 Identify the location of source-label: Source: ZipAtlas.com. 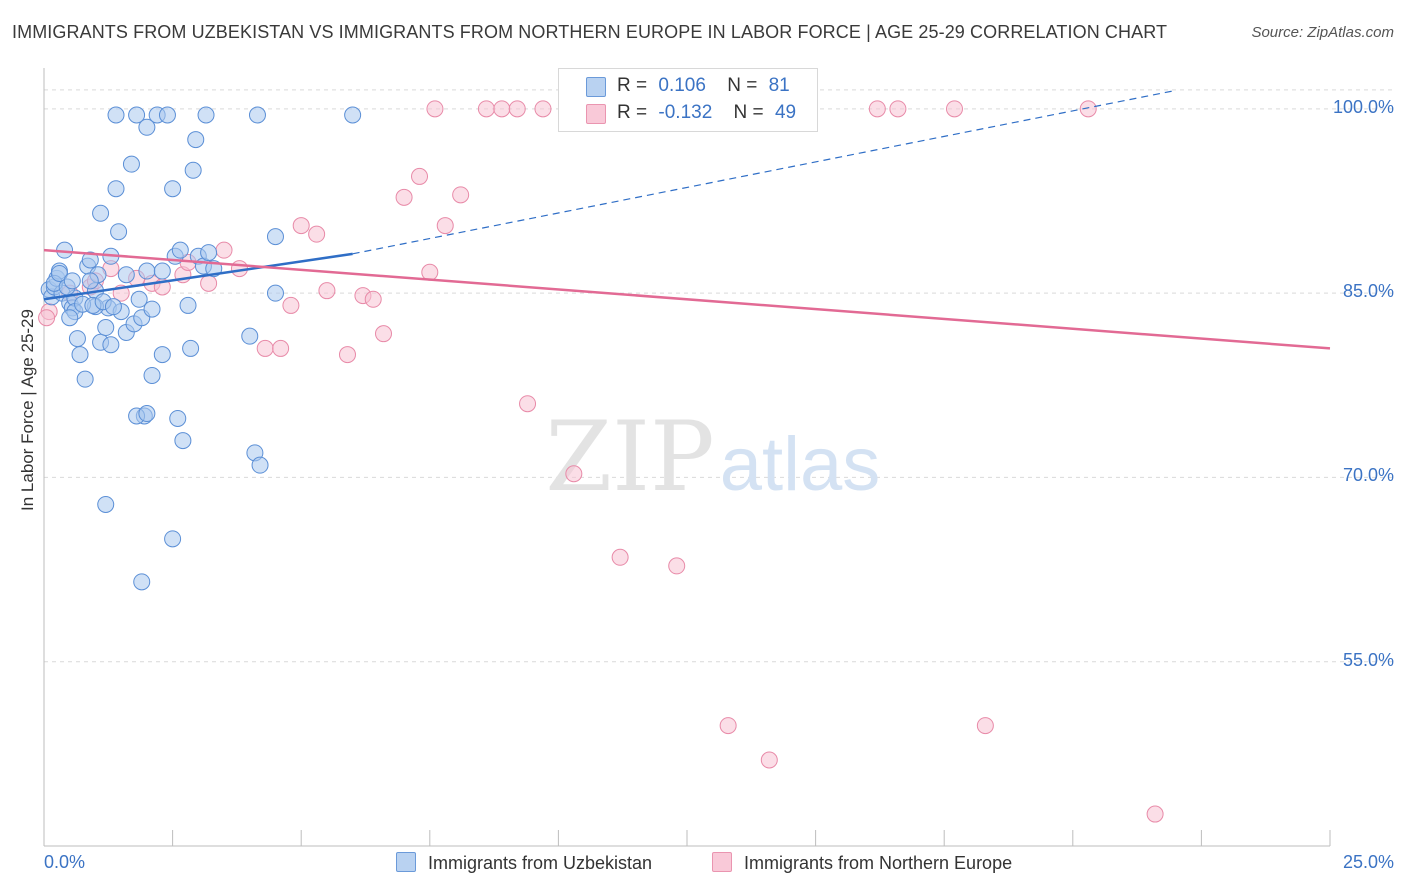
(1322, 32).